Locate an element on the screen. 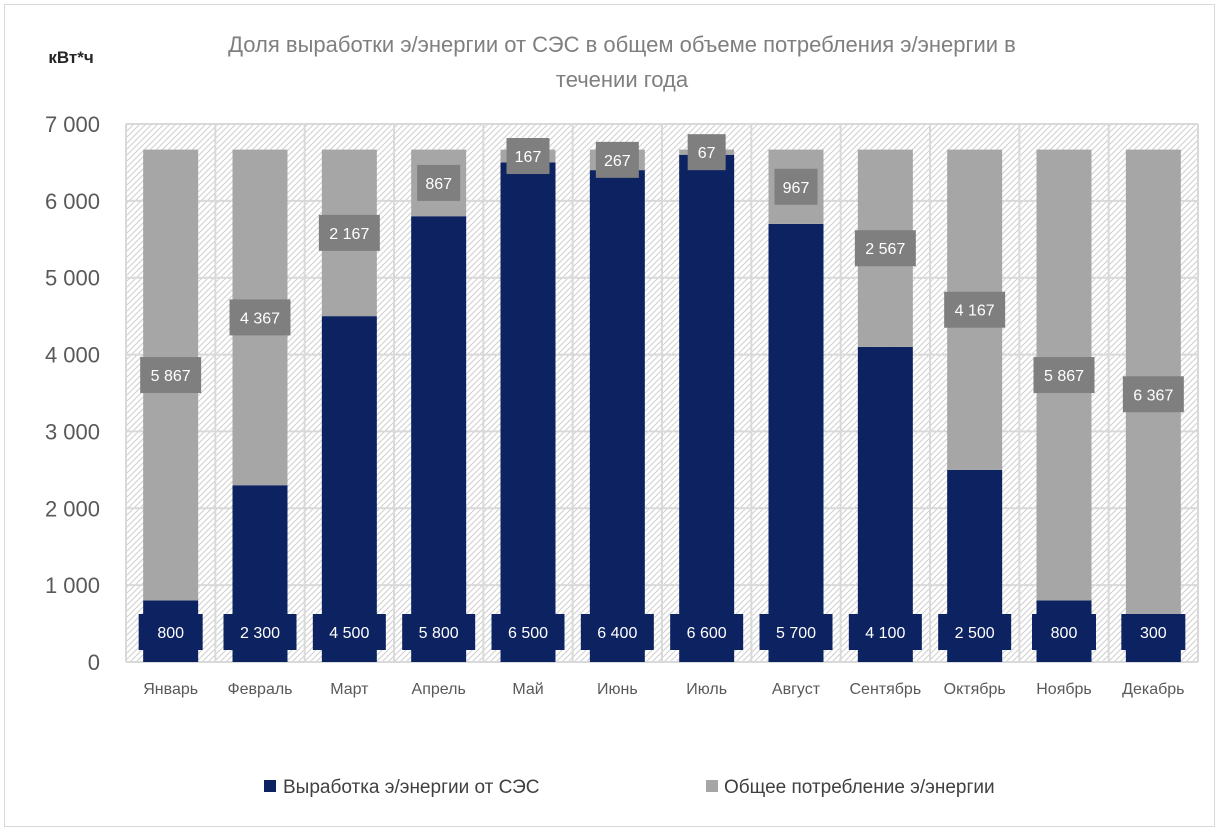 This screenshot has height=833, width=1221. x-tick-label: Сентябрь is located at coordinates (885, 689).